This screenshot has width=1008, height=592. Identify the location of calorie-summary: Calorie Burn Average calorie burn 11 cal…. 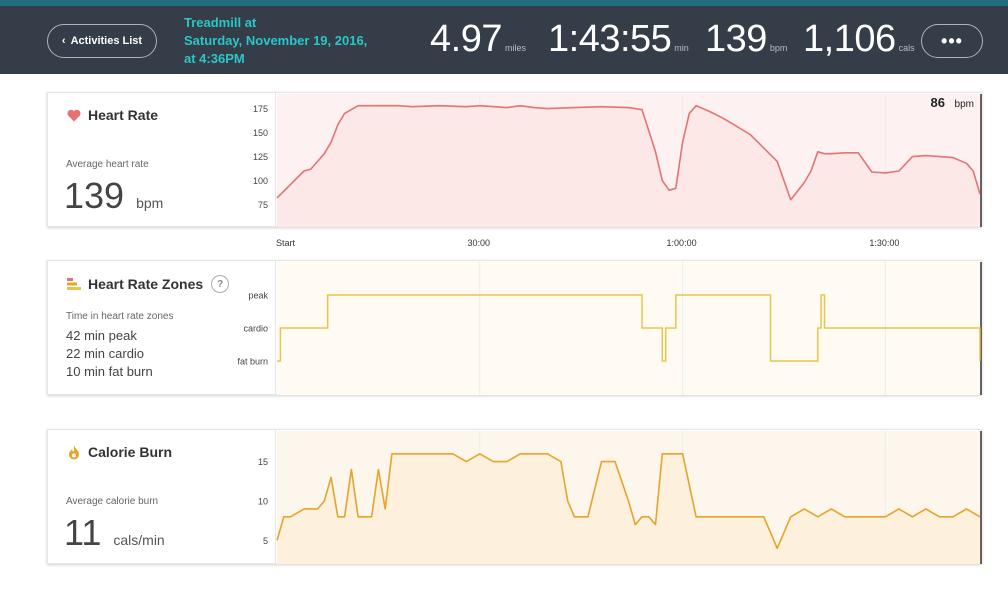
(162, 496).